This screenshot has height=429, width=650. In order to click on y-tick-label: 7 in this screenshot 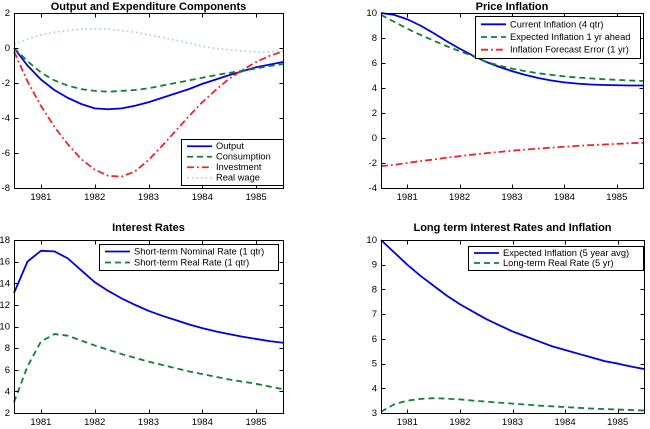, I will do `click(374, 314)`.